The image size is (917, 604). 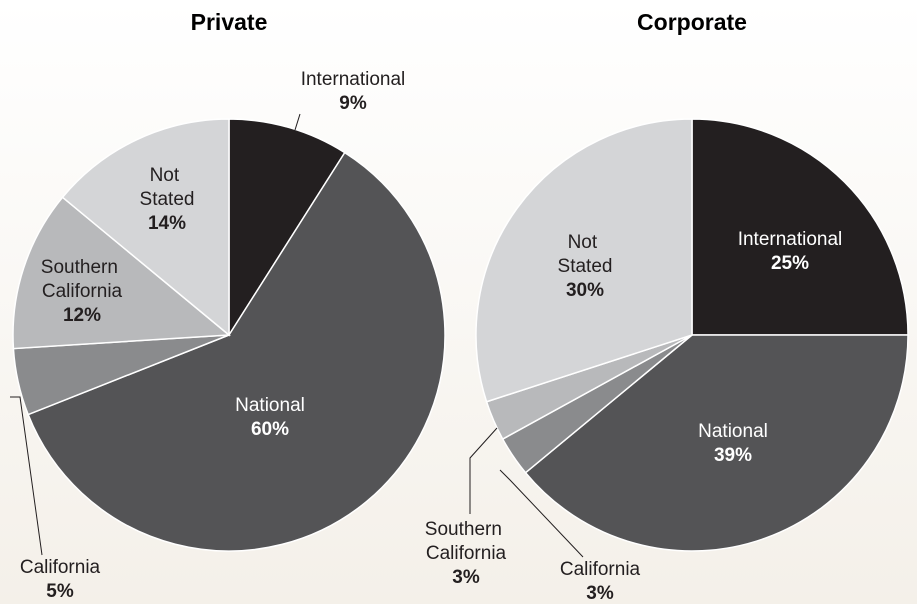 What do you see at coordinates (790, 263) in the screenshot?
I see `value-label: 25%` at bounding box center [790, 263].